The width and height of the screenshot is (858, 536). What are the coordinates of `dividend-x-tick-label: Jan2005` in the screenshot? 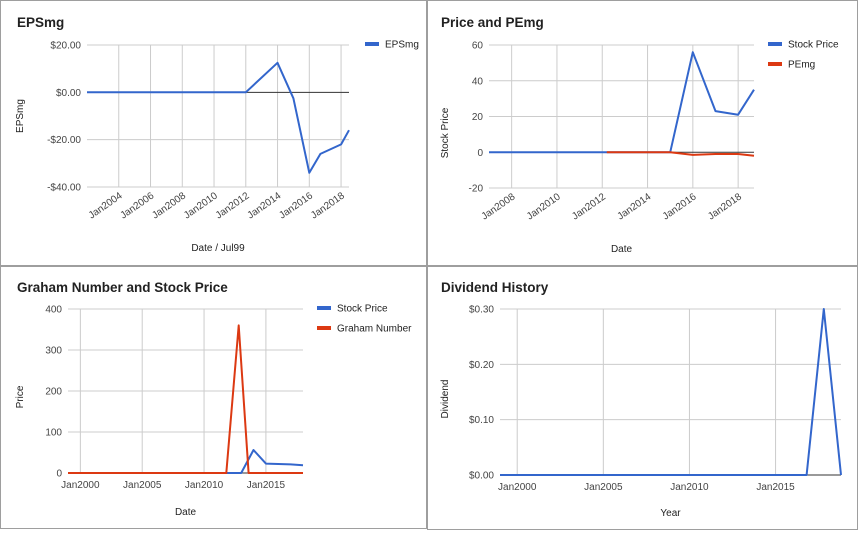 It's located at (603, 487).